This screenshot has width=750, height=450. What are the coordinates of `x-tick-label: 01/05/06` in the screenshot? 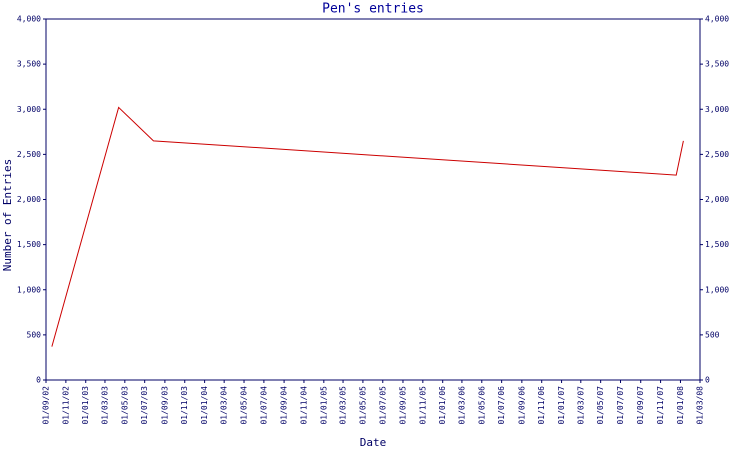 It's located at (481, 405).